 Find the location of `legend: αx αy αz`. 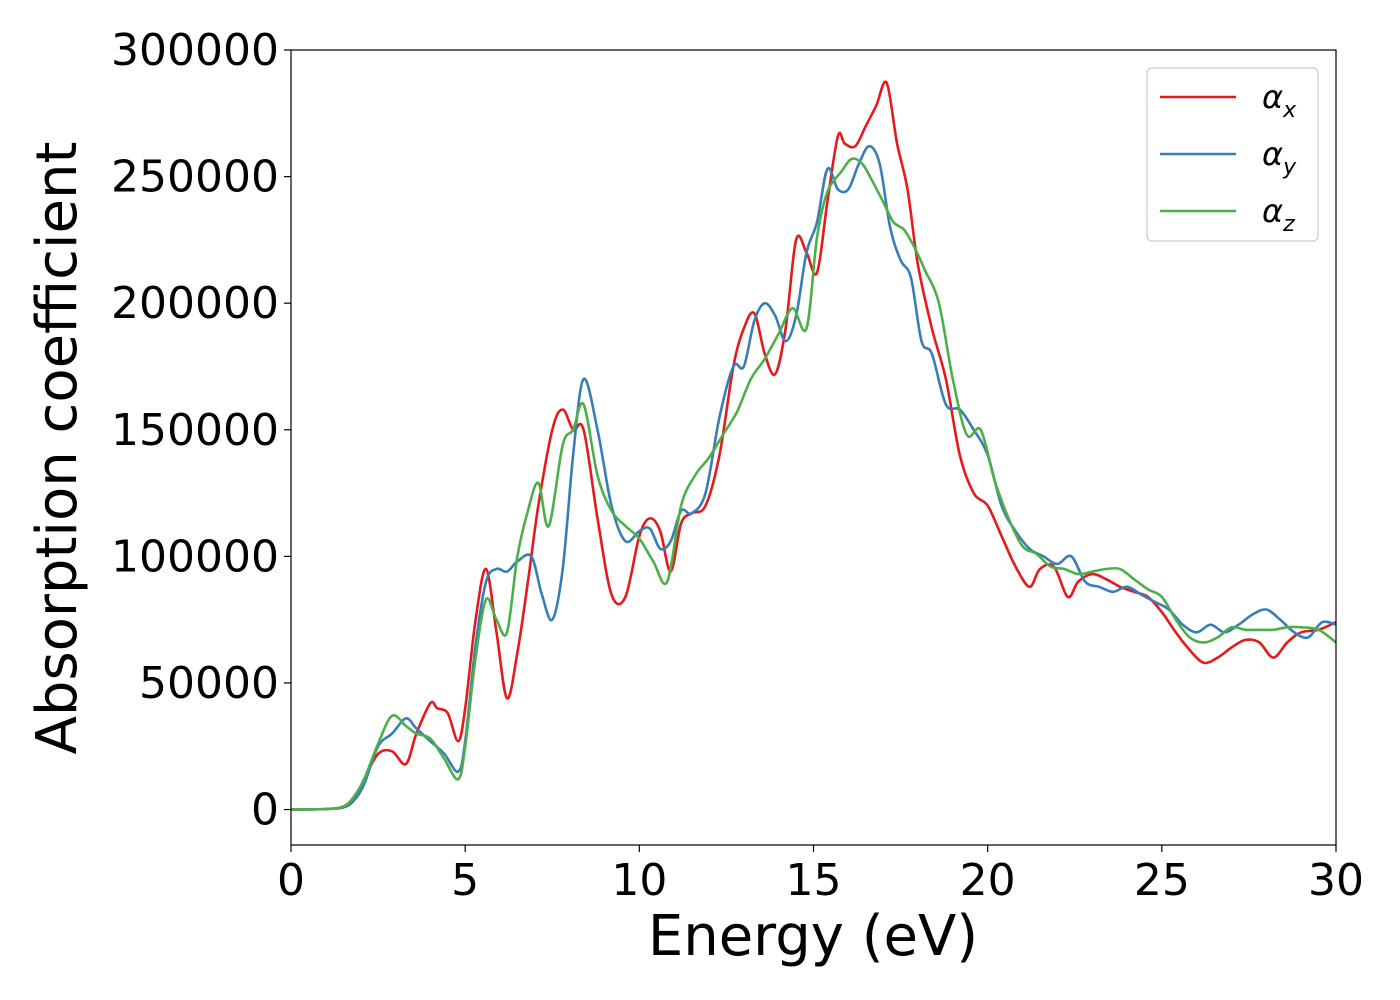

legend: αx αy αz is located at coordinates (1232, 154).